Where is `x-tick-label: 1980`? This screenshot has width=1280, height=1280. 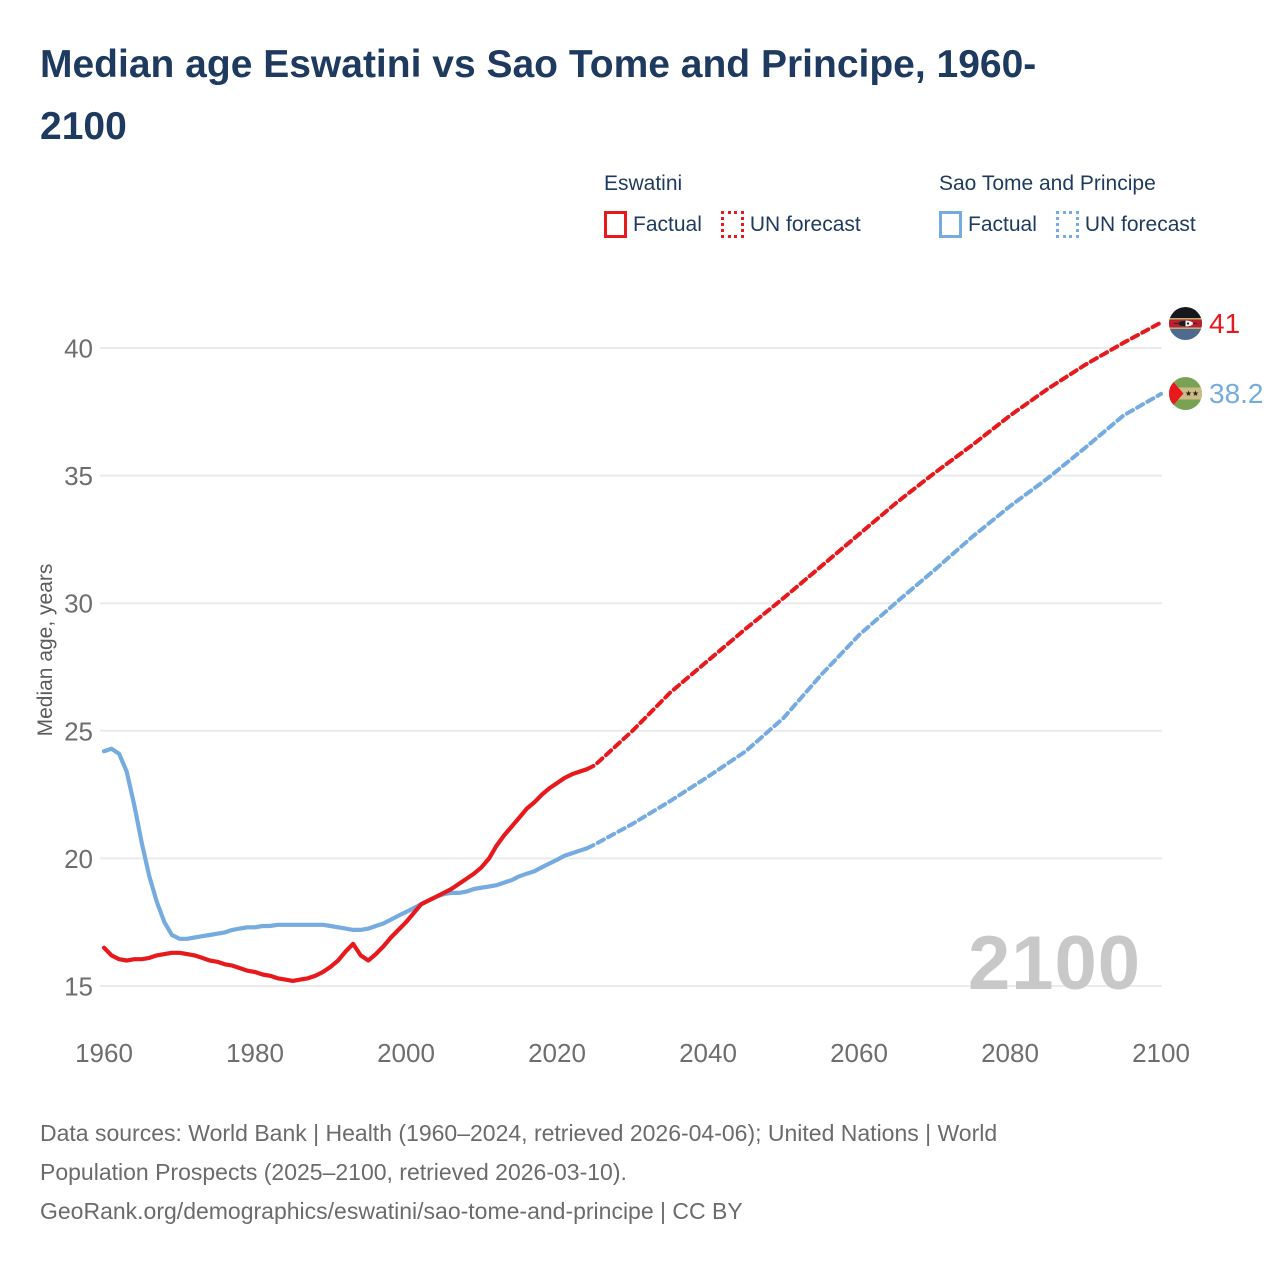 x-tick-label: 1980 is located at coordinates (255, 1053).